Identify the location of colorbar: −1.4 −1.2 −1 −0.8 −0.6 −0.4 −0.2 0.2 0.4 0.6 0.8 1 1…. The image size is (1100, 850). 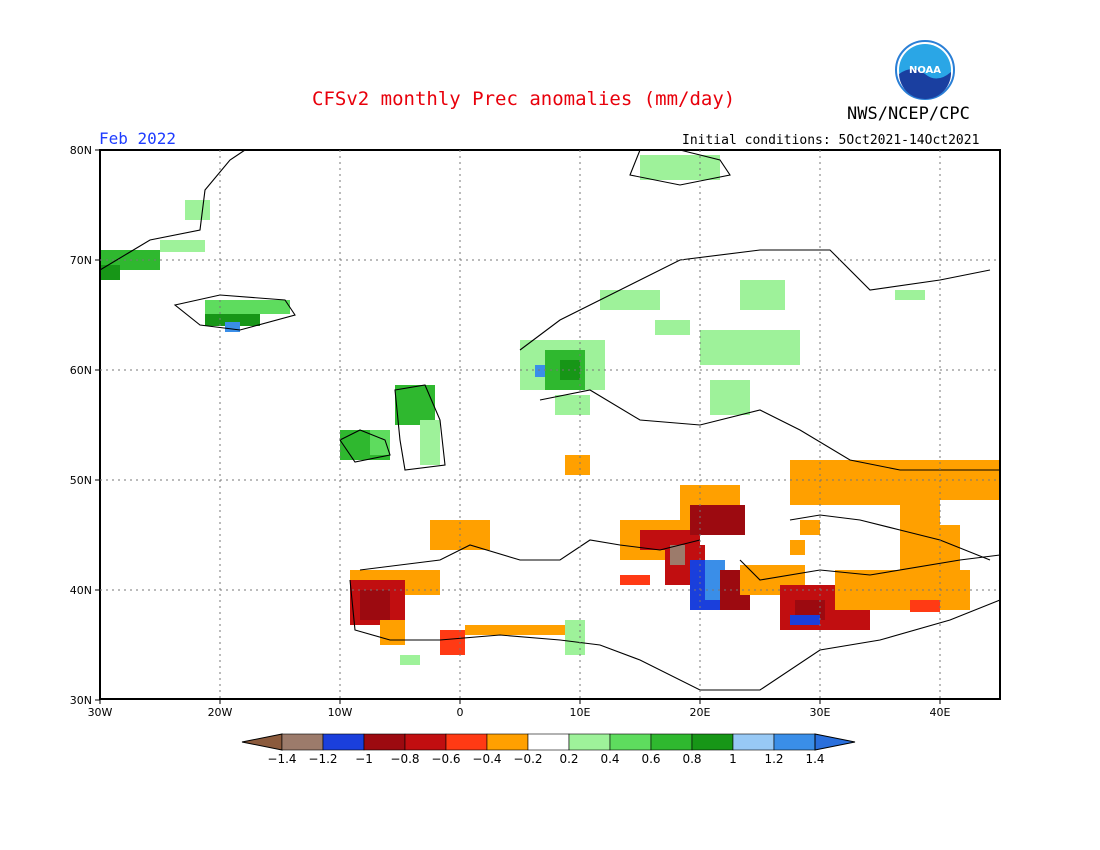
(548, 749).